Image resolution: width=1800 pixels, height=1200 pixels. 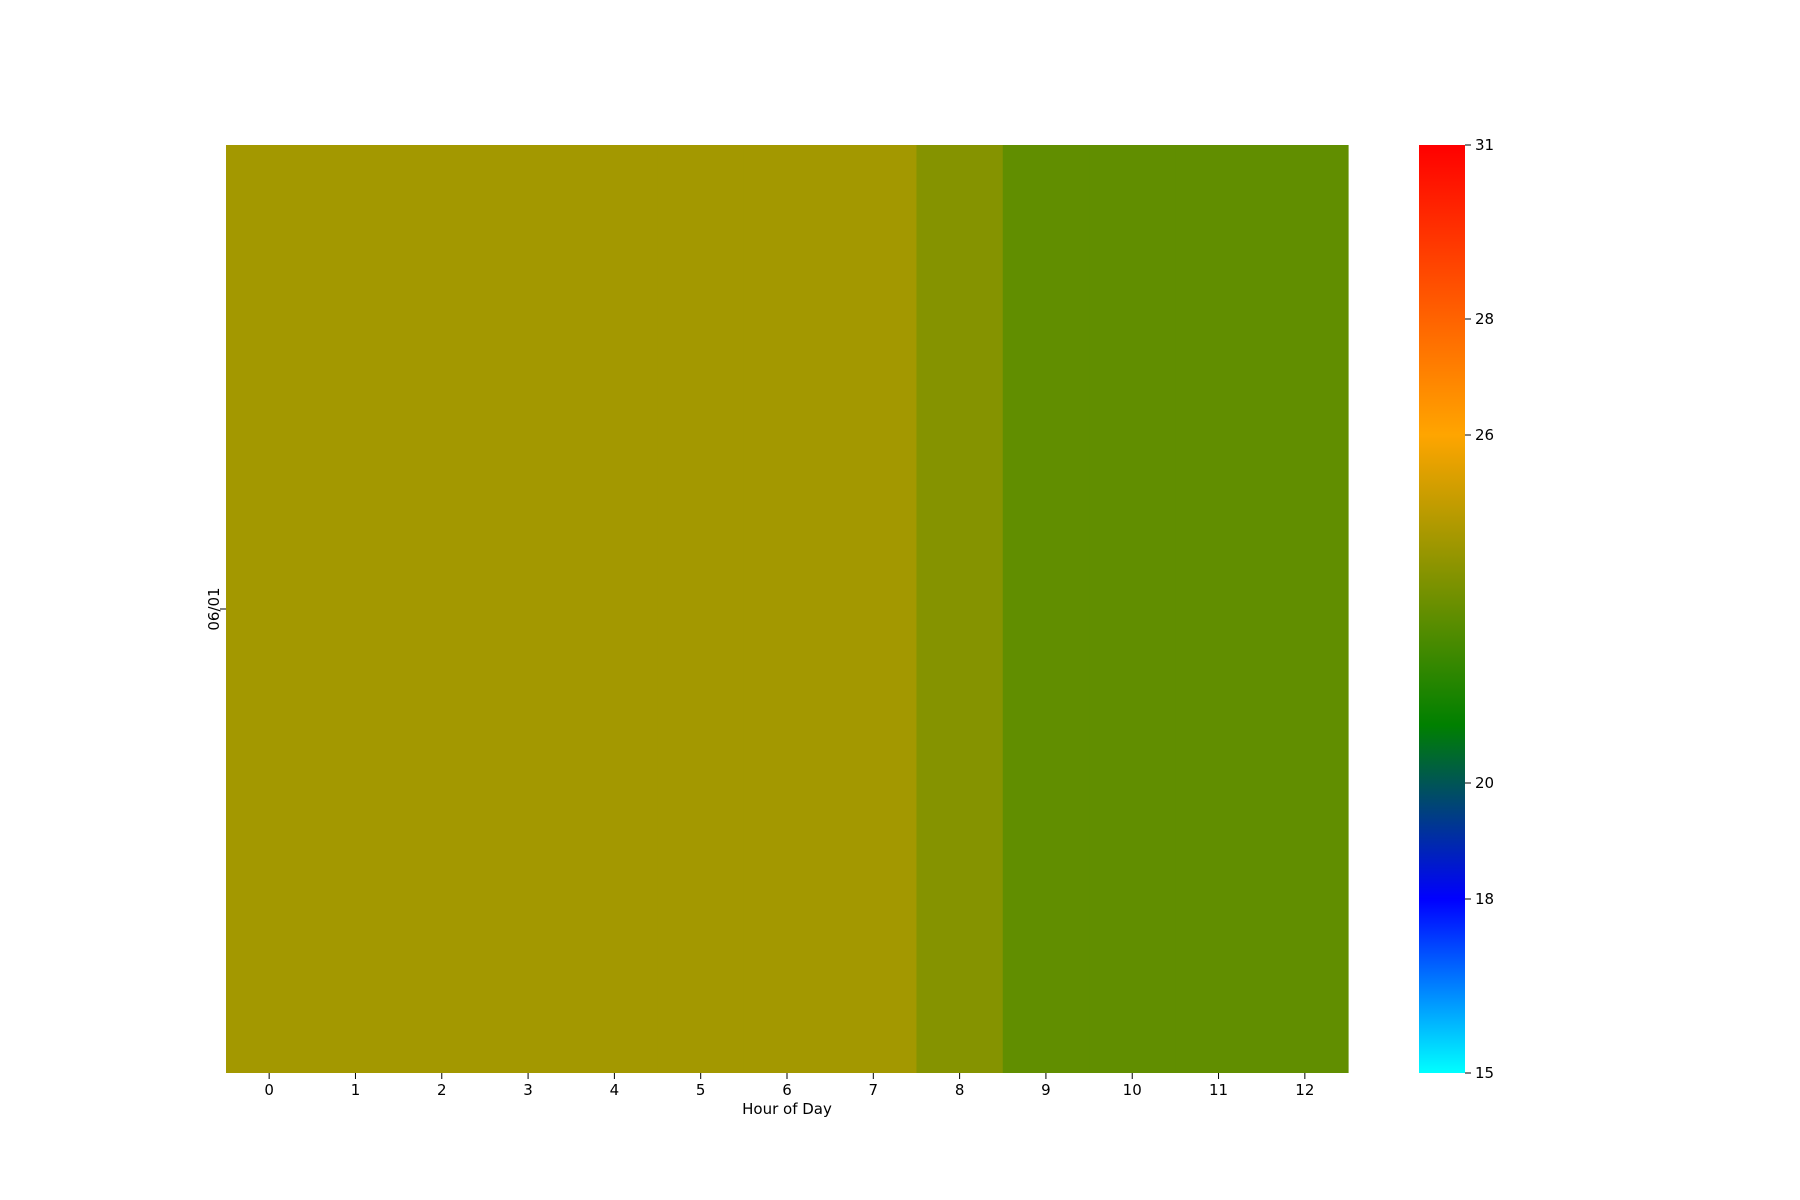 I want to click on colorbar-tick-label: 20, so click(x=1484, y=783).